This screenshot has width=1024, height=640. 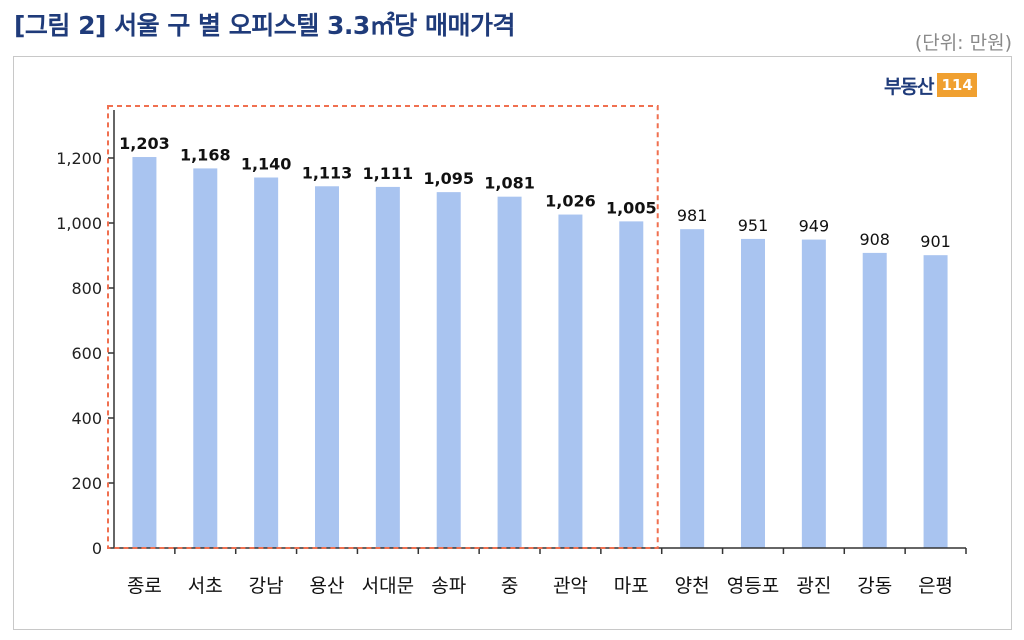 What do you see at coordinates (957, 85) in the screenshot?
I see `logo-number: 114` at bounding box center [957, 85].